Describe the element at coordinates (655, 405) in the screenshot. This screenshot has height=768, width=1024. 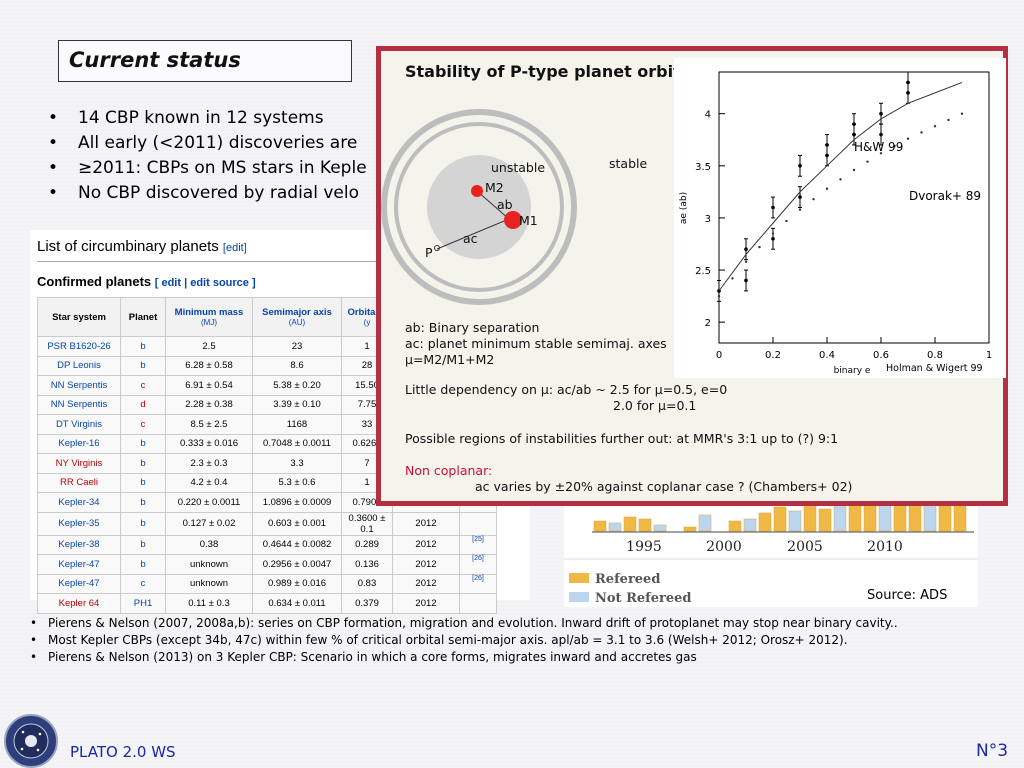
I see `mu-dependency-2: 2.0 for μ=0.1` at that location.